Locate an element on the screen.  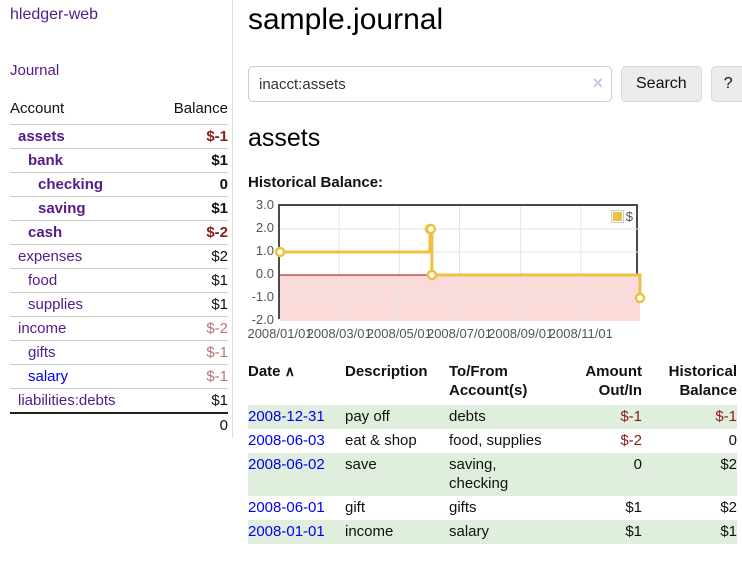
x-tick-label: 2008/07/01 is located at coordinates (459, 333).